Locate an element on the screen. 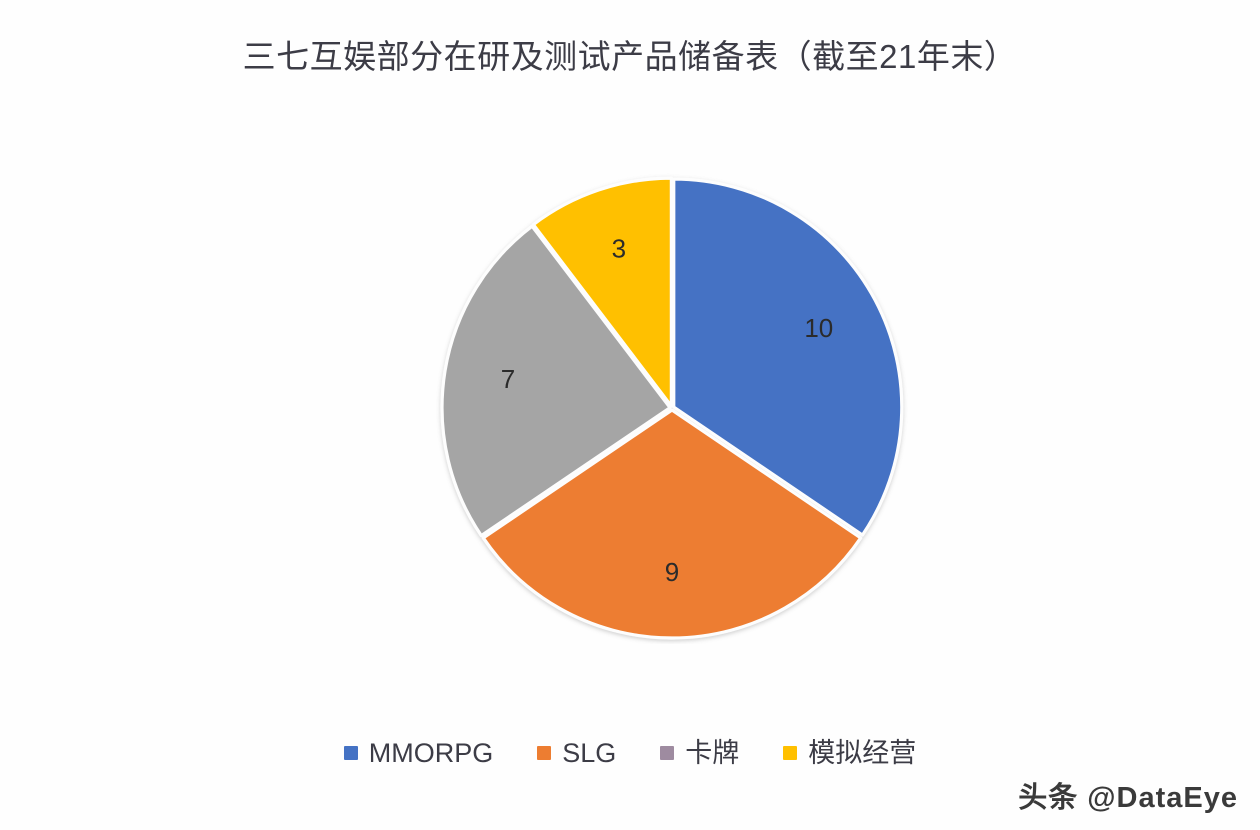 The image size is (1260, 830). legend-item-mmorpg: MMORPG is located at coordinates (418, 753).